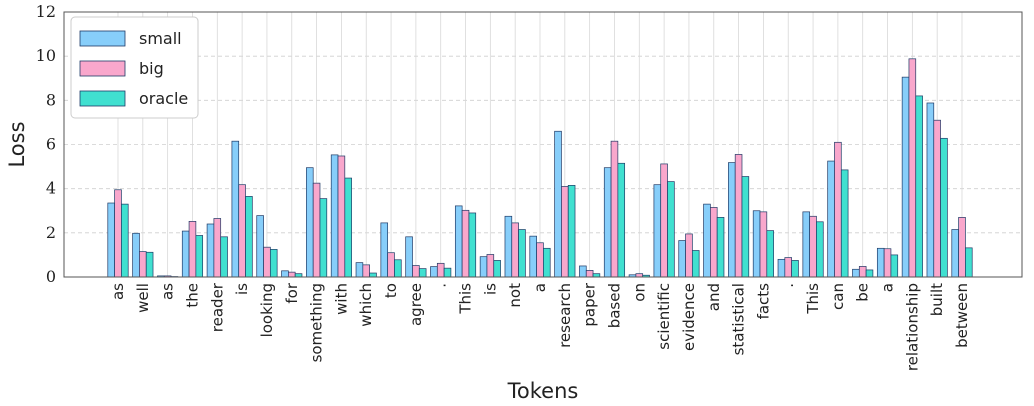  What do you see at coordinates (739, 319) in the screenshot?
I see `x-tick-label: statistical` at bounding box center [739, 319].